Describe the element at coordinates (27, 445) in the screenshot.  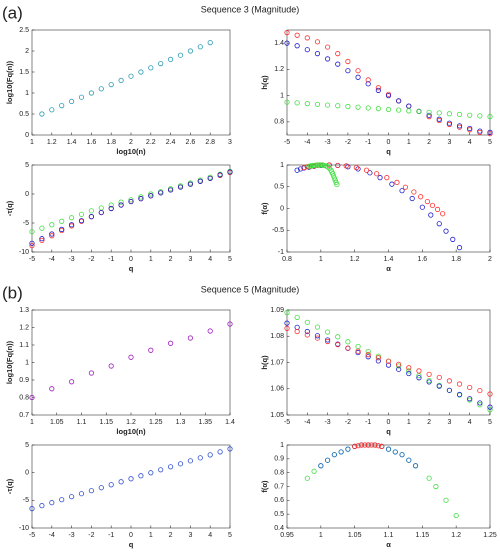
I see `y-tick-label: 5` at that location.